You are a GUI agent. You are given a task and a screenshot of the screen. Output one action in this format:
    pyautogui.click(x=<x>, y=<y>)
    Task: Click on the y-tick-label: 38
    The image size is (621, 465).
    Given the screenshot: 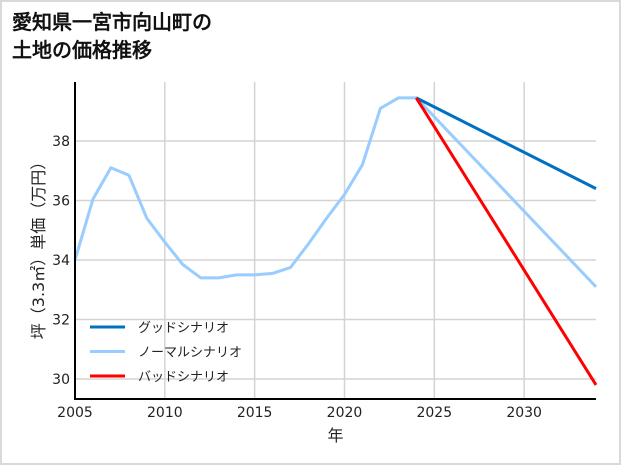 What is the action you would take?
    pyautogui.click(x=61, y=142)
    